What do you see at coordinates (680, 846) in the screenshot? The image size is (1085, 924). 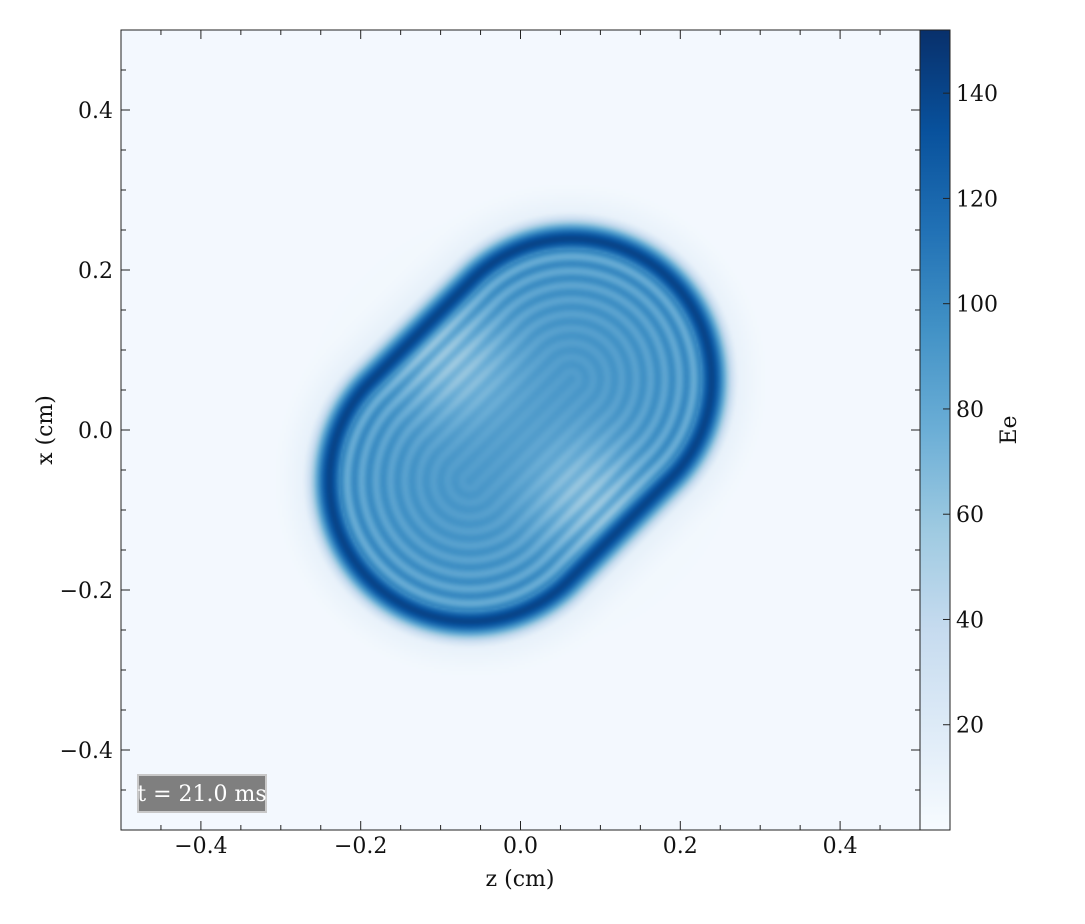 I see `x-tick-label: 0.2` at bounding box center [680, 846].